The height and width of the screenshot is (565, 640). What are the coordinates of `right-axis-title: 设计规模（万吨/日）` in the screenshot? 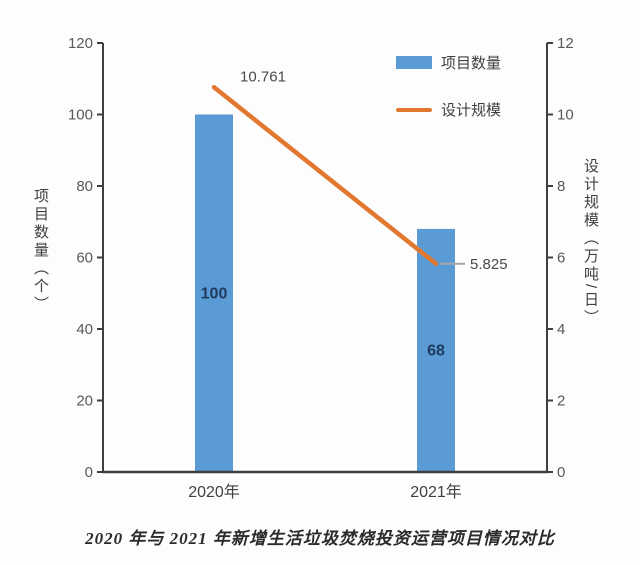 It's located at (590, 243).